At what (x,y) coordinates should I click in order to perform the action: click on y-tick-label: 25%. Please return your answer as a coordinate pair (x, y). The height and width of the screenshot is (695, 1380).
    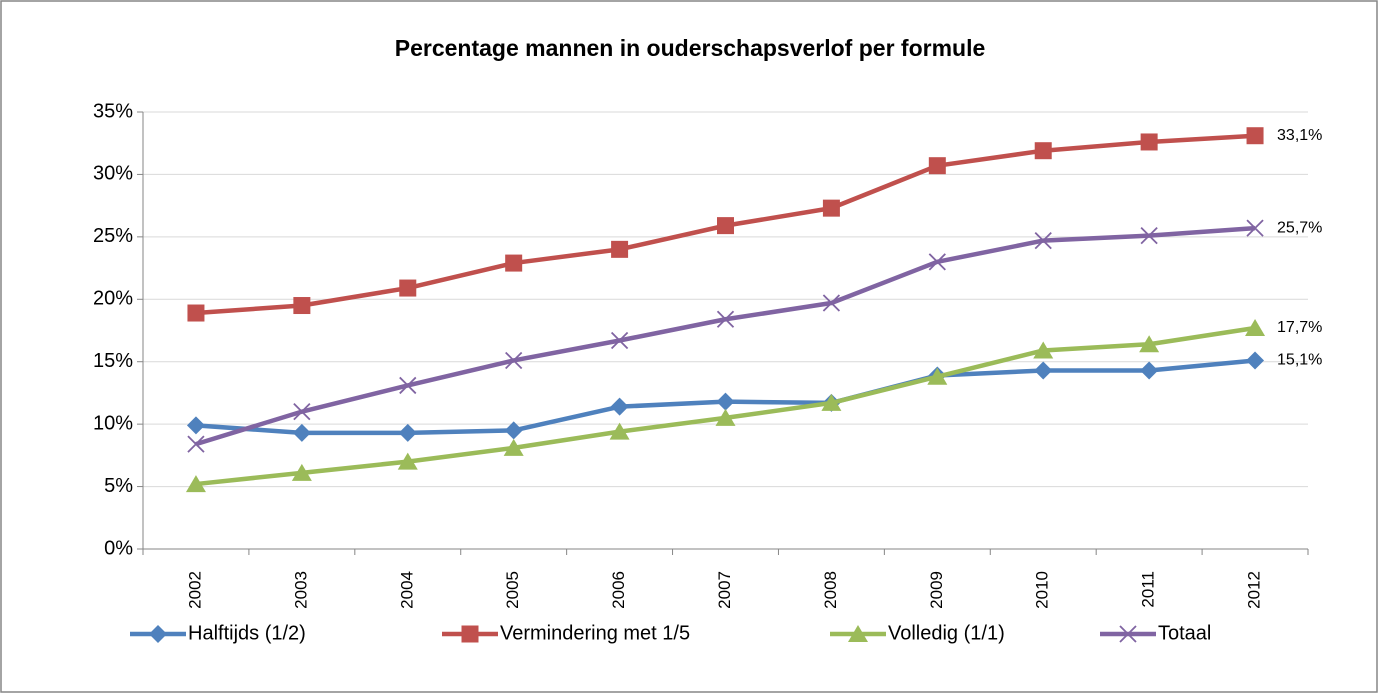
    Looking at the image, I should click on (113, 236).